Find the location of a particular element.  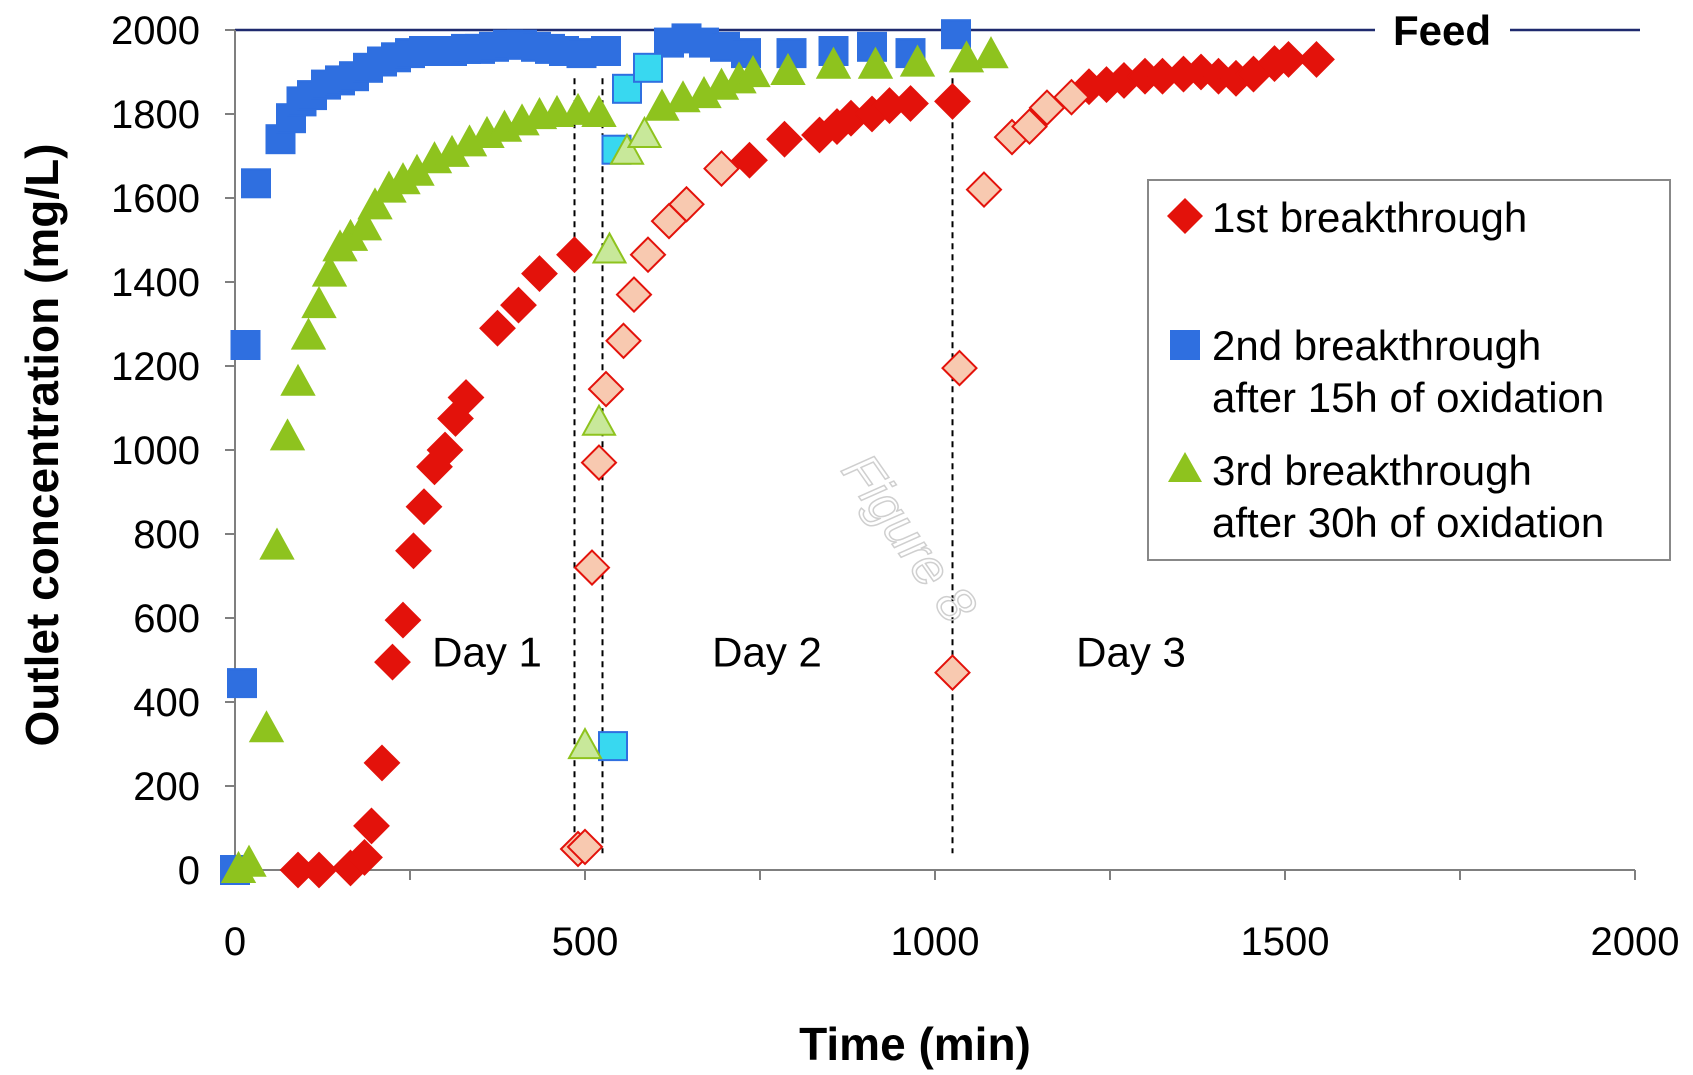

y-tick-label: 1000 is located at coordinates (155, 451).